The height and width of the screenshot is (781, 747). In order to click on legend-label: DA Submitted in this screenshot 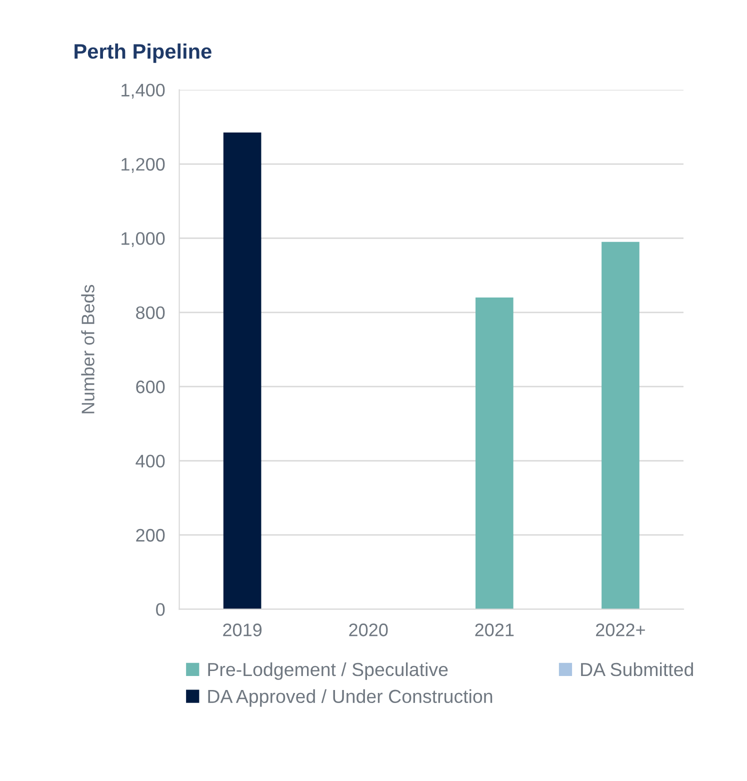, I will do `click(637, 669)`.